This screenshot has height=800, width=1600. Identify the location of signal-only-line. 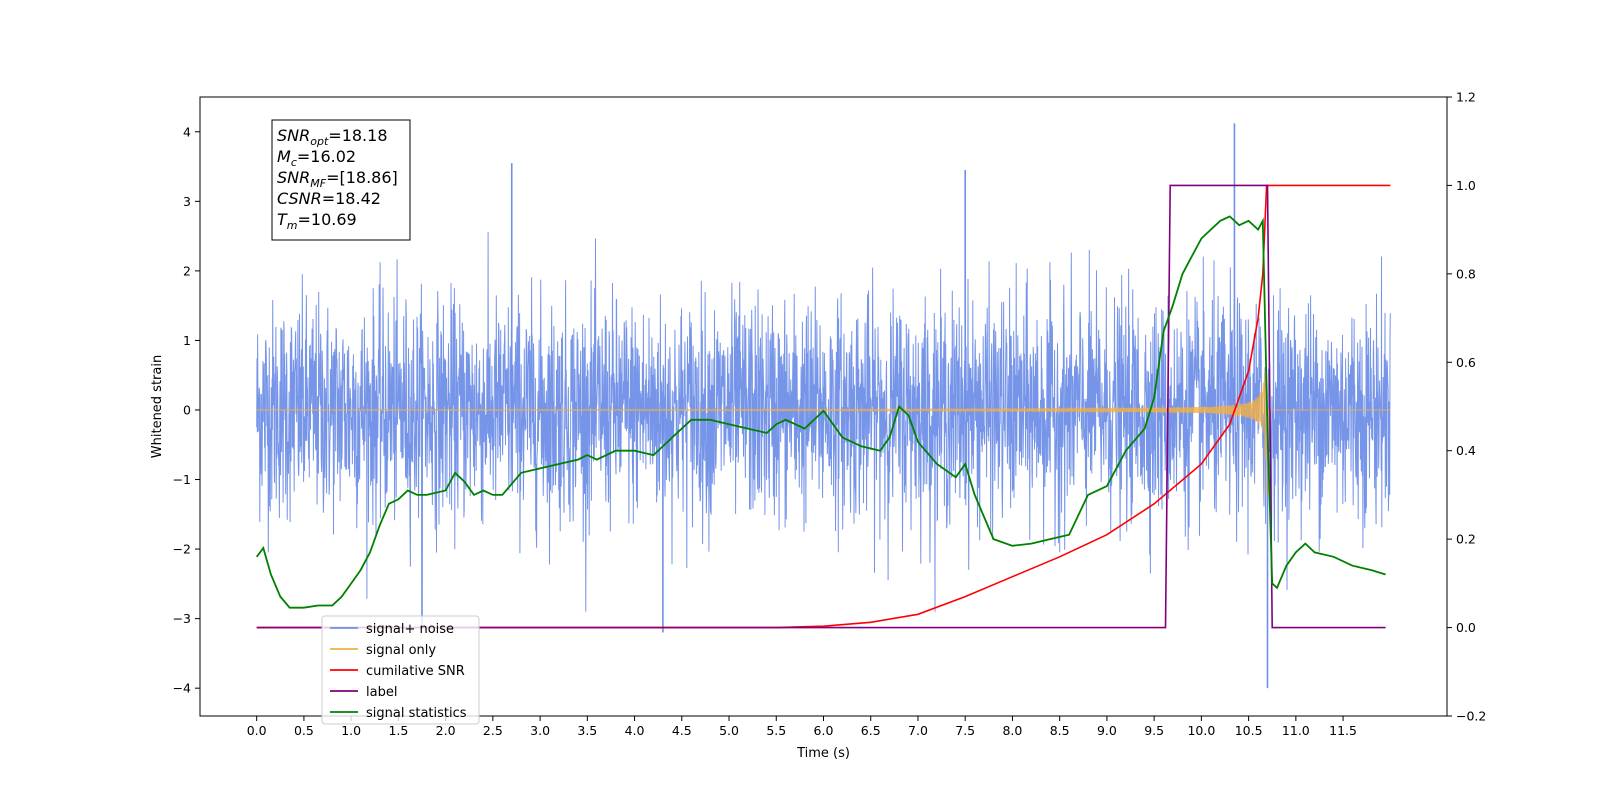
(823, 433).